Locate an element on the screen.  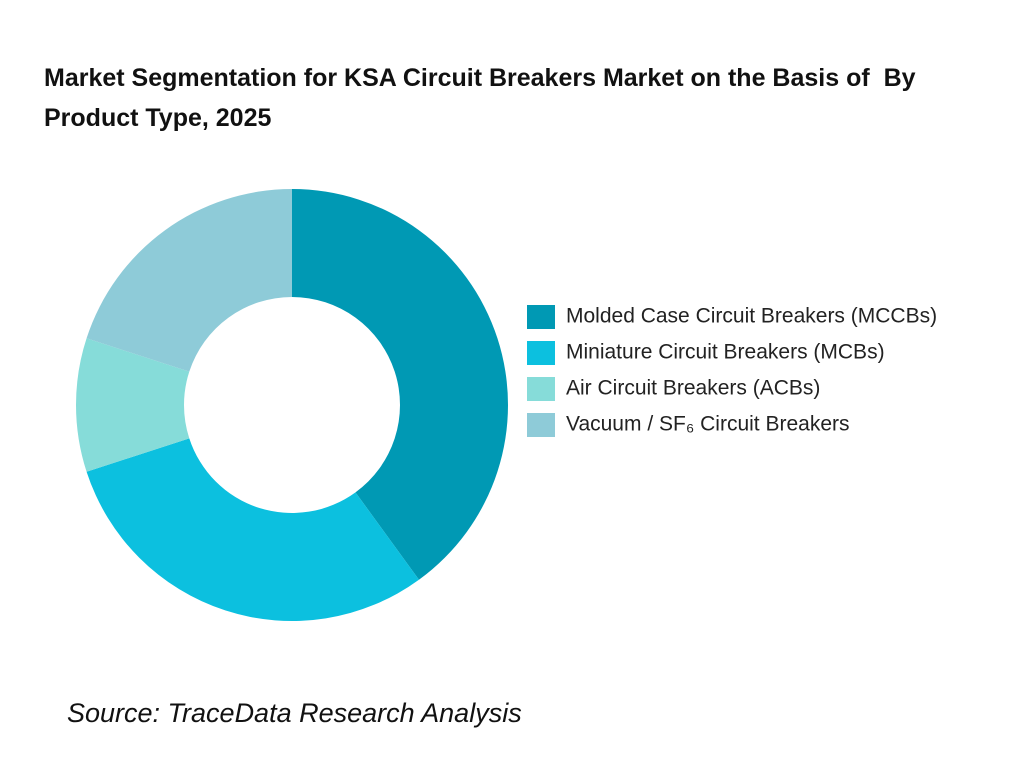
legend-label: Vacuum / SF₆ Circuit Breakers is located at coordinates (708, 424).